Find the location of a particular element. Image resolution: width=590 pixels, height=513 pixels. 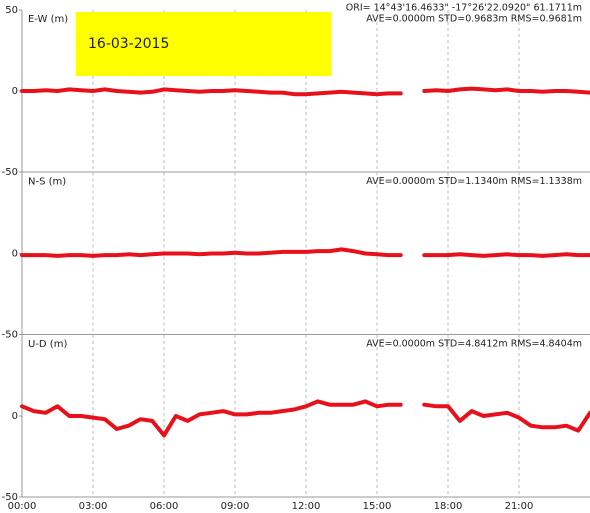

annotation: AVE=0.0000m STD=1.1340m RMS=1.1338m is located at coordinates (474, 181).